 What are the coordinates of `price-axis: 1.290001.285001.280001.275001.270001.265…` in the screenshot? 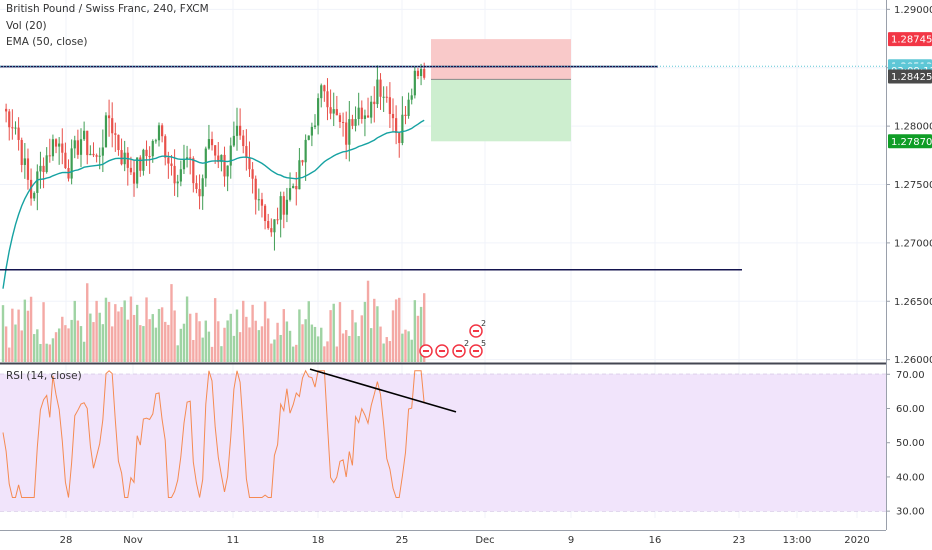 It's located at (909, 185).